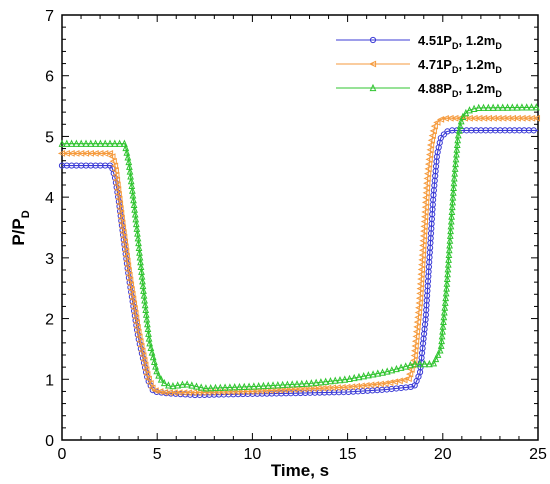 The width and height of the screenshot is (550, 484). Describe the element at coordinates (538, 454) in the screenshot. I see `x-tick-label: 25` at that location.